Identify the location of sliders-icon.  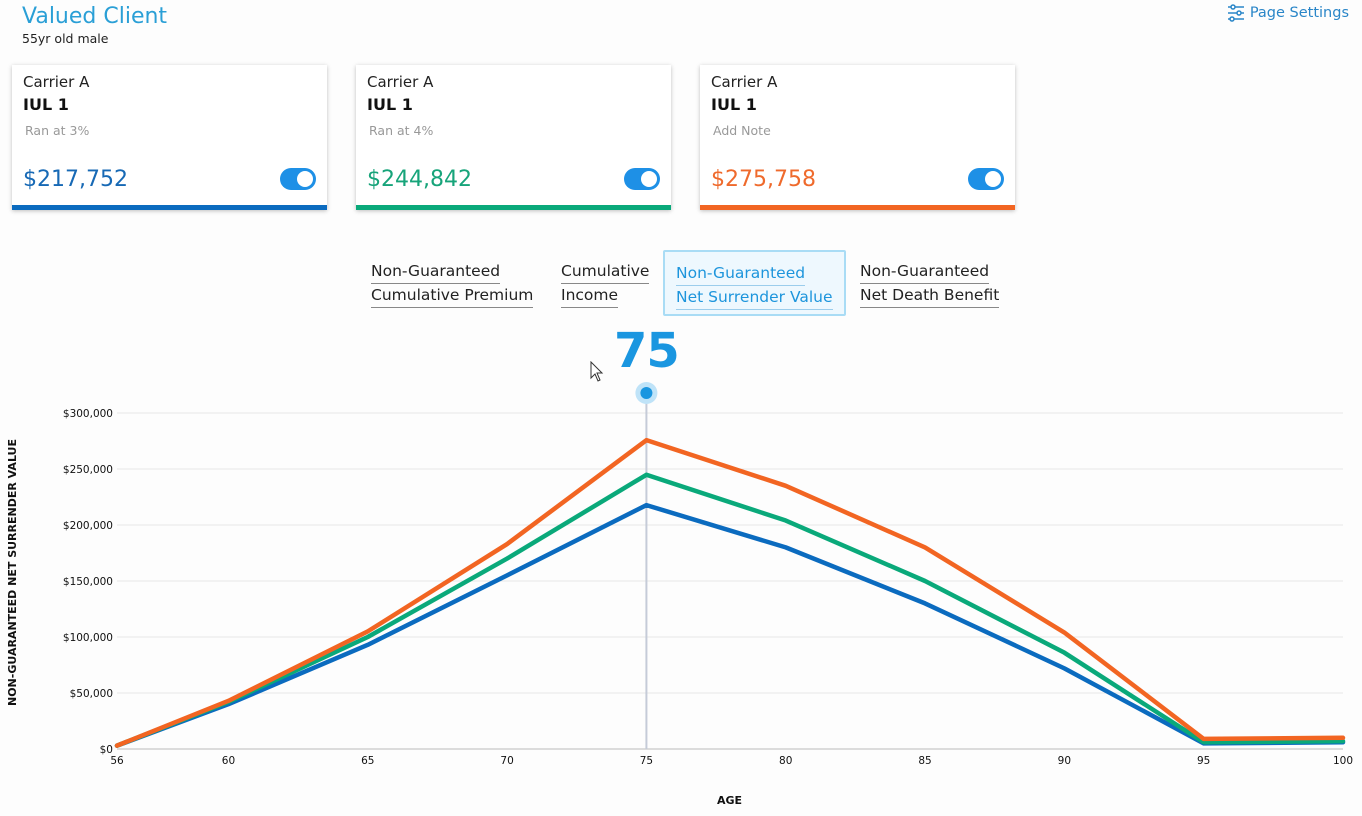
(1235, 13).